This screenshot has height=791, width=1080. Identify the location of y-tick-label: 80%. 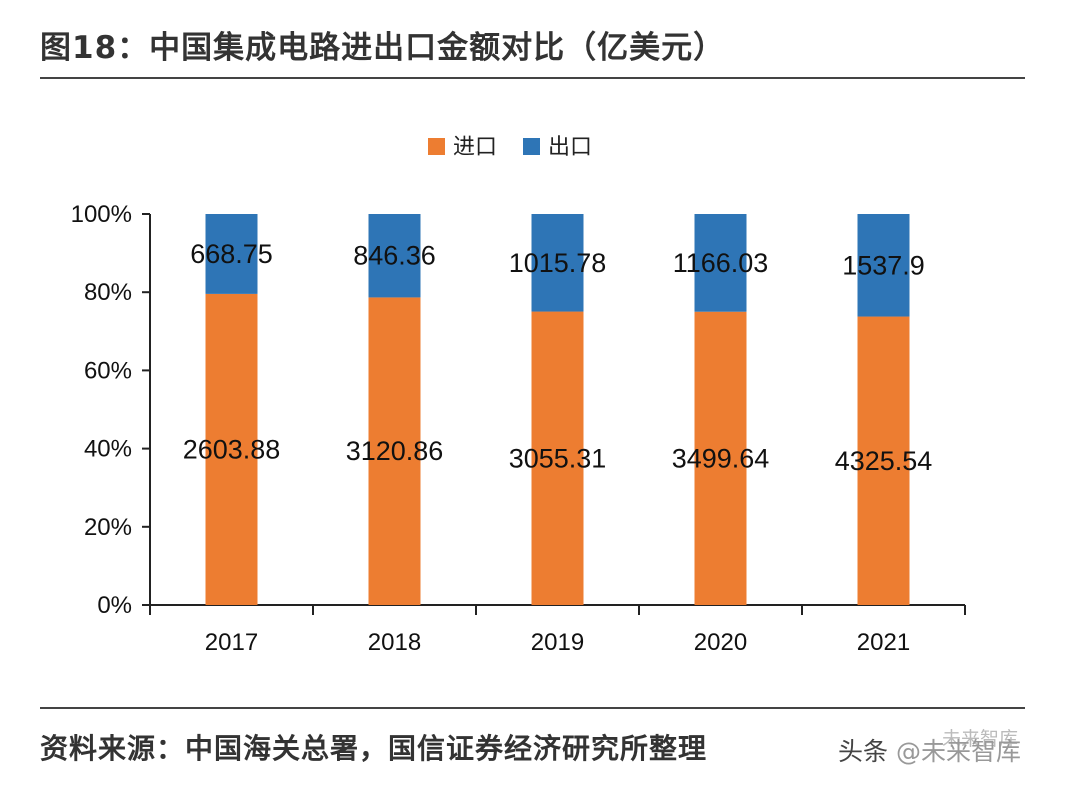
(108, 292).